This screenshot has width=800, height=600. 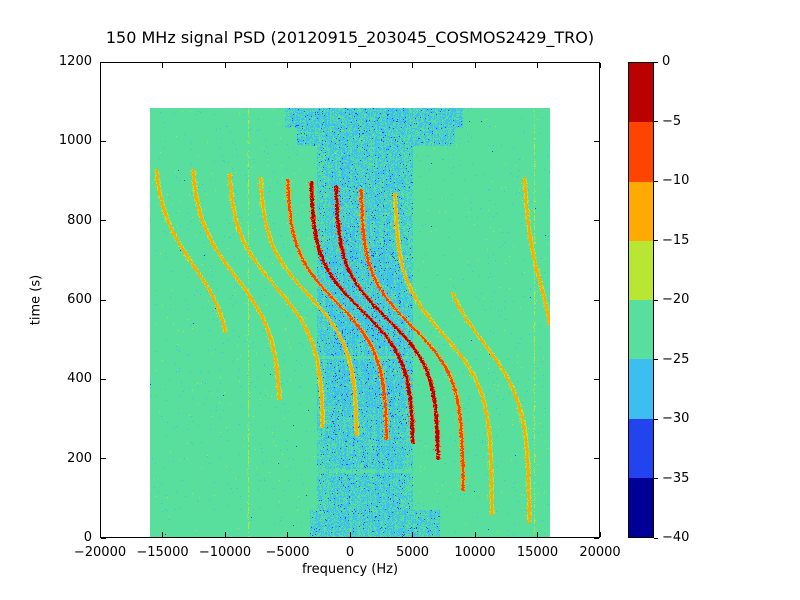 I want to click on x-tick-label: 10000, so click(x=475, y=552).